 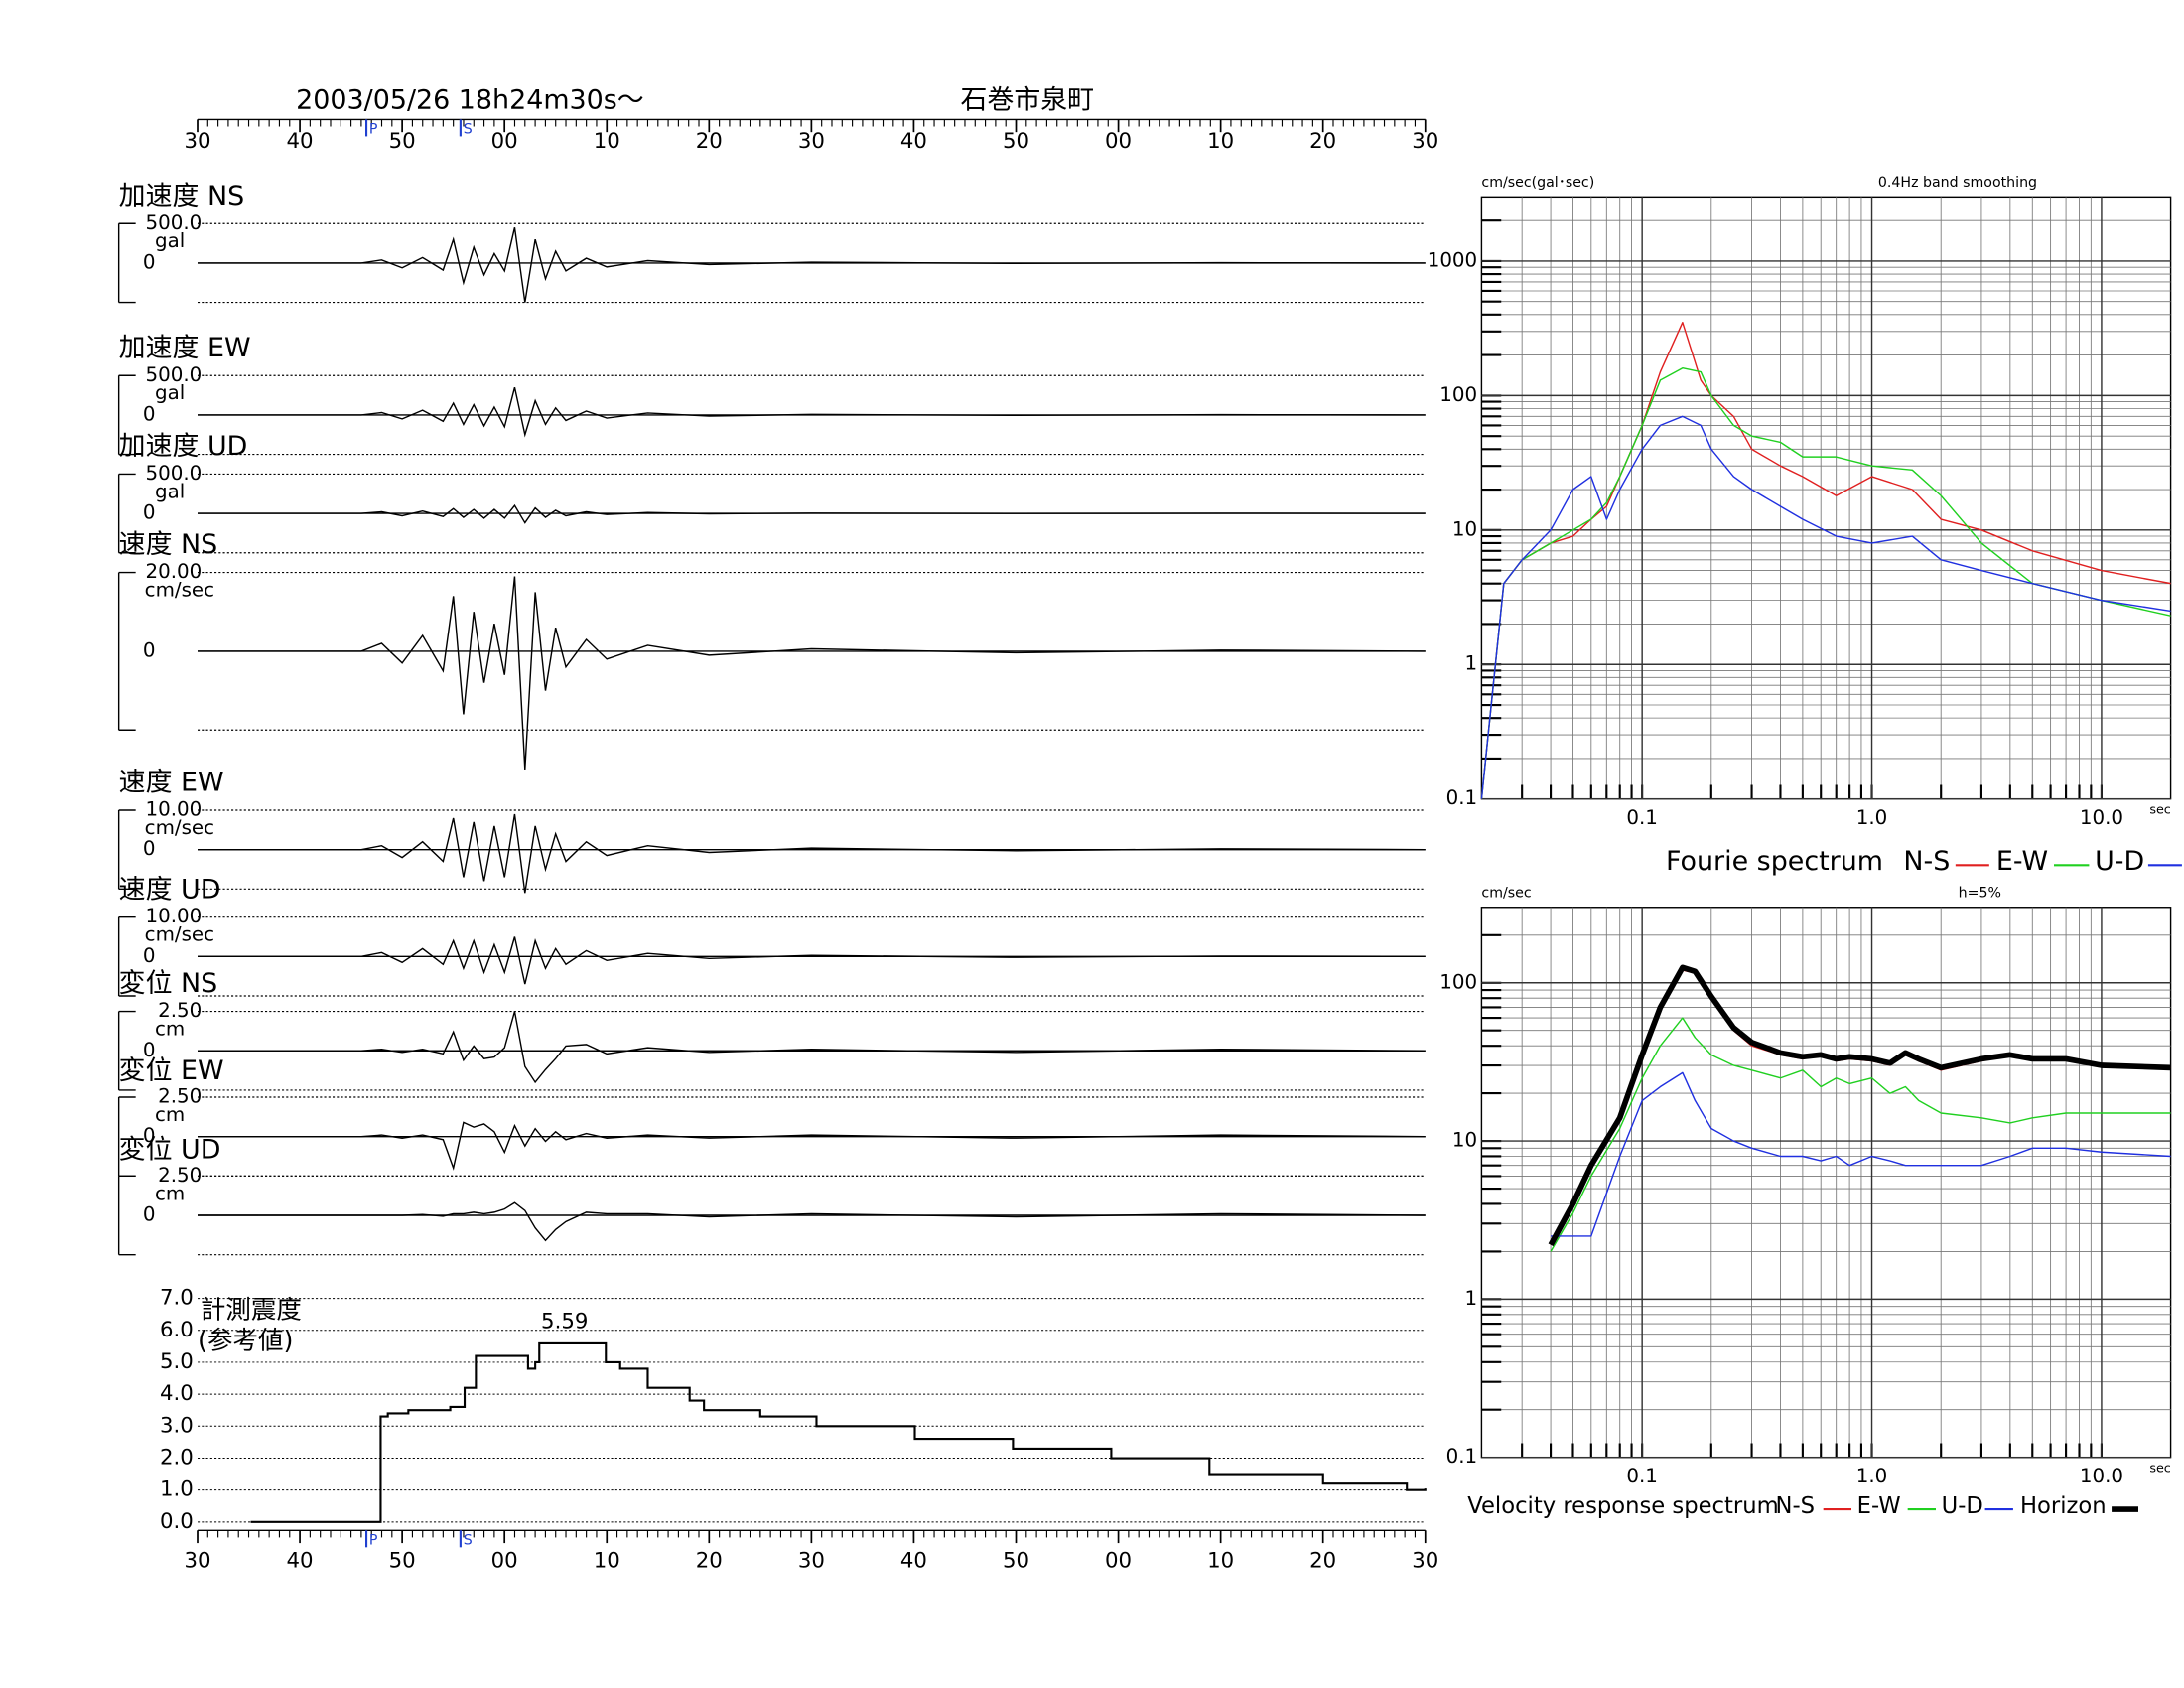 What do you see at coordinates (170, 889) in the screenshot?
I see `panel-label: 速度 UD` at bounding box center [170, 889].